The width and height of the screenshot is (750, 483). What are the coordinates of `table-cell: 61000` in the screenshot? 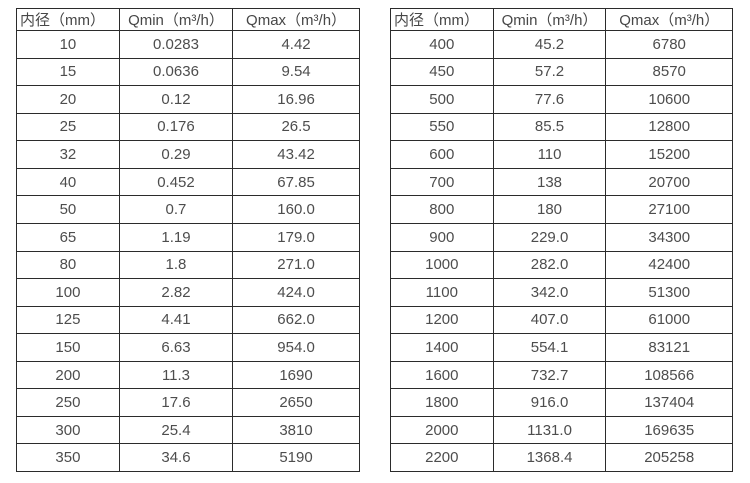 It's located at (669, 320).